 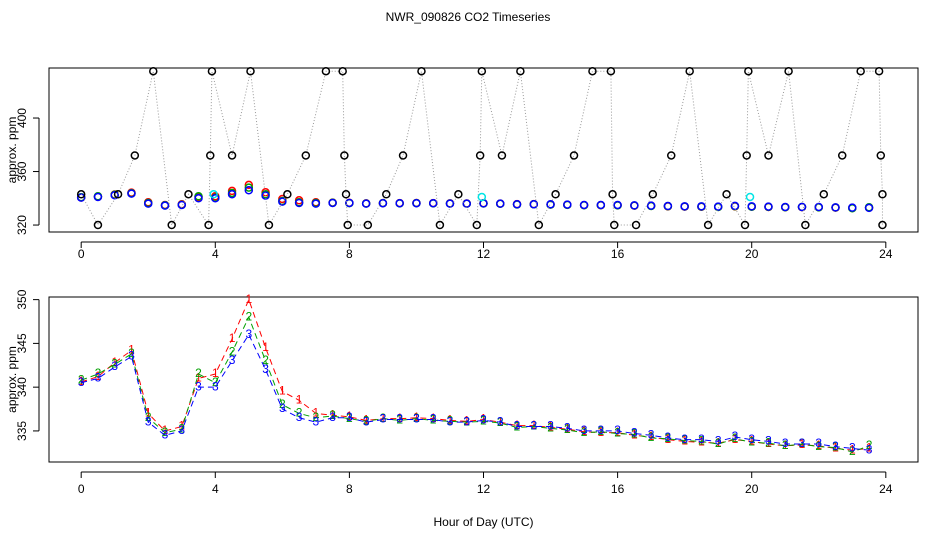 I want to click on x-tick-label: 4, so click(x=215, y=489).